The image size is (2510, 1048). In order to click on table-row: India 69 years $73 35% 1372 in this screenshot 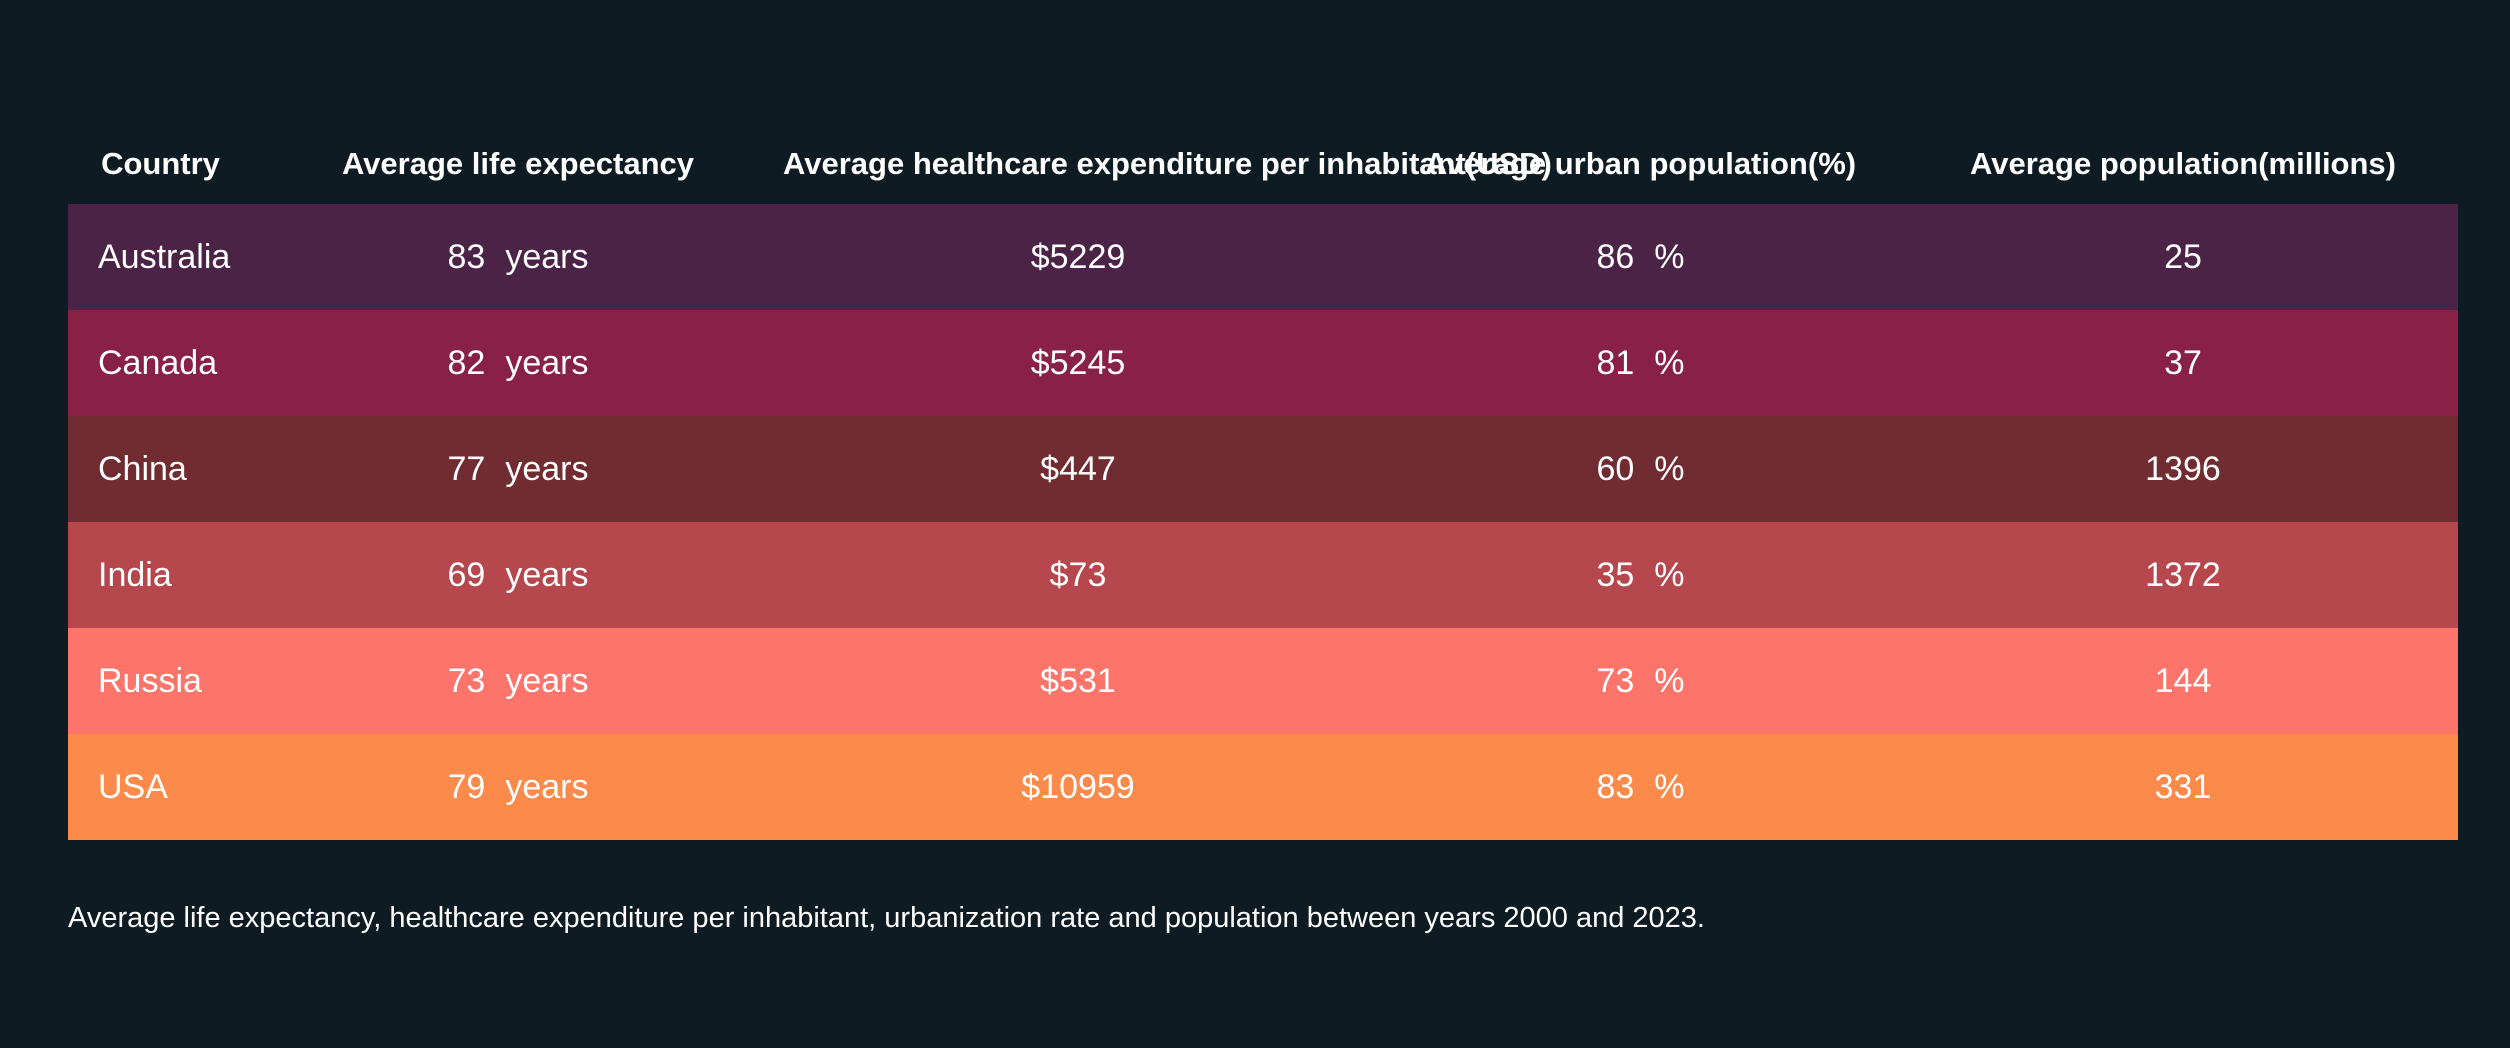, I will do `click(1263, 575)`.